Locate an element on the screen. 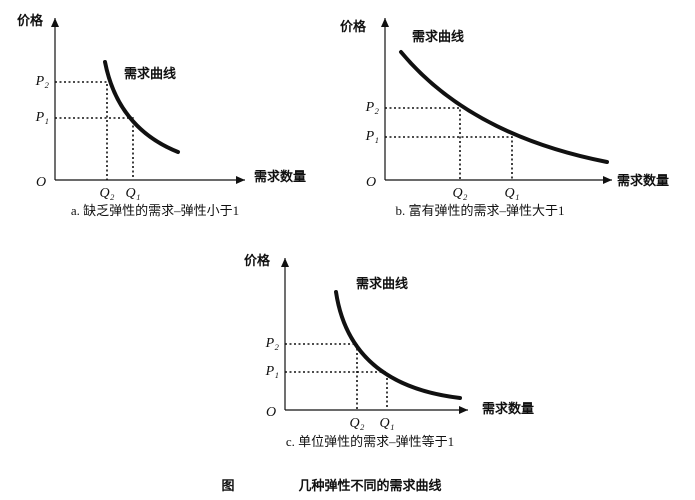  panel-caption: a. 缺乏弹性的需求–弹性小于1 is located at coordinates (155, 210).